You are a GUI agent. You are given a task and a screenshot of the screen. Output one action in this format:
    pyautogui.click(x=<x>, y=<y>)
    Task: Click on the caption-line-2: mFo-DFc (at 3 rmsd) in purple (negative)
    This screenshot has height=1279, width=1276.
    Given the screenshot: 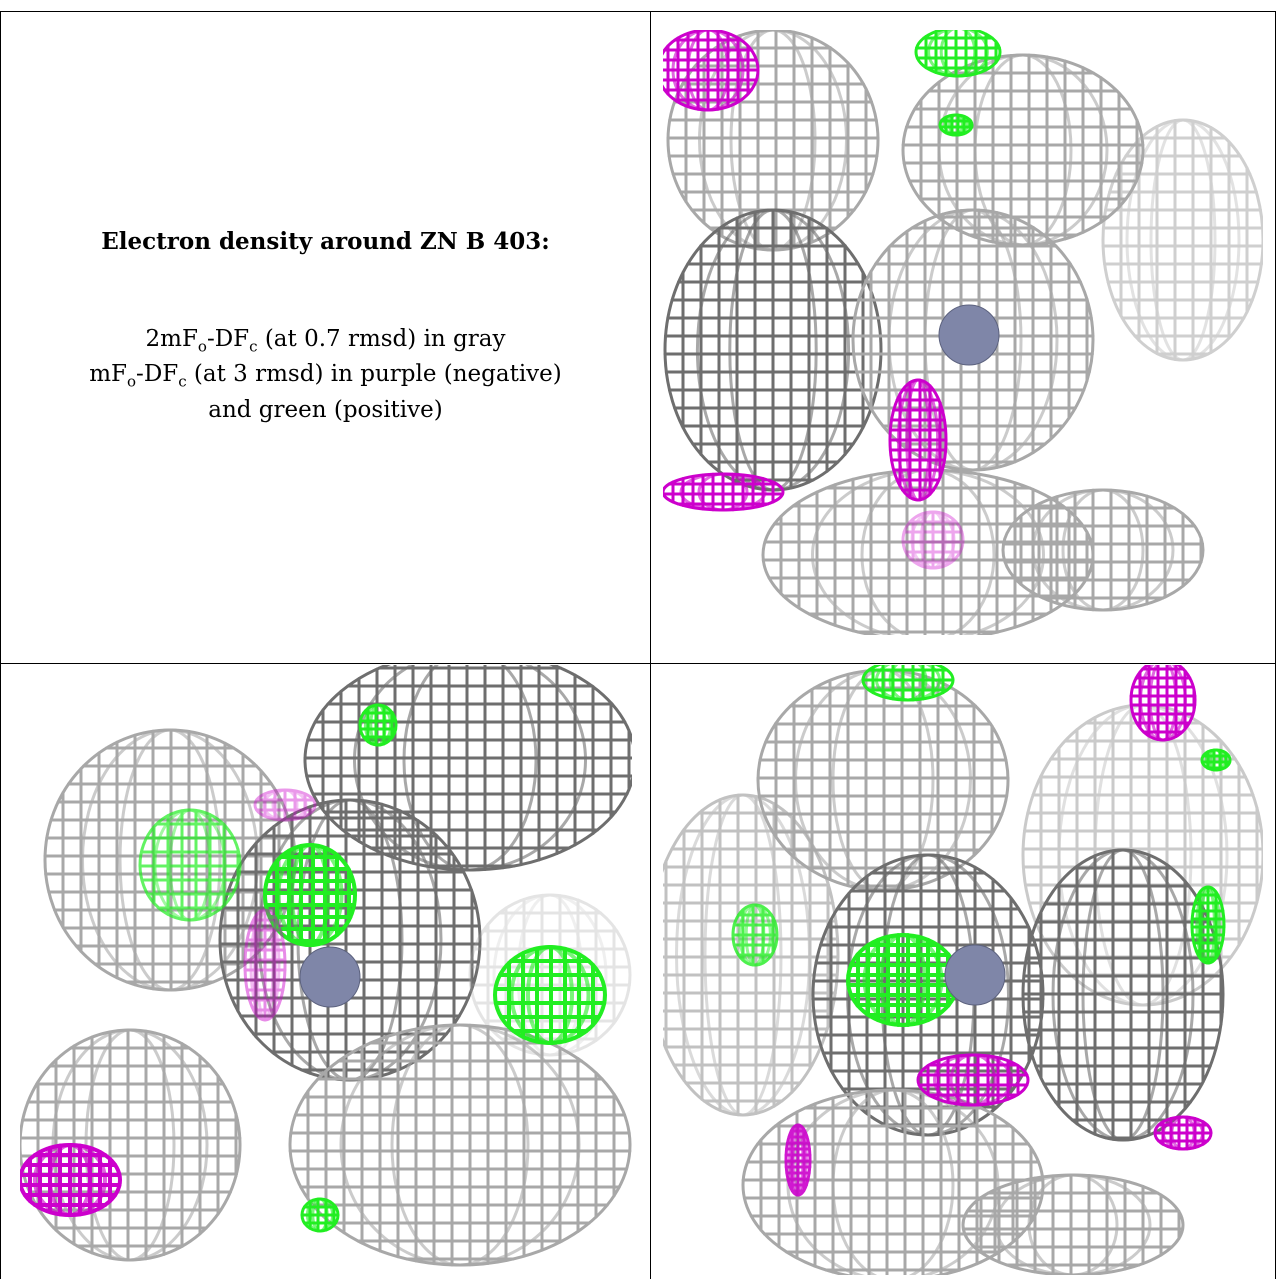 What is the action you would take?
    pyautogui.click(x=325, y=376)
    